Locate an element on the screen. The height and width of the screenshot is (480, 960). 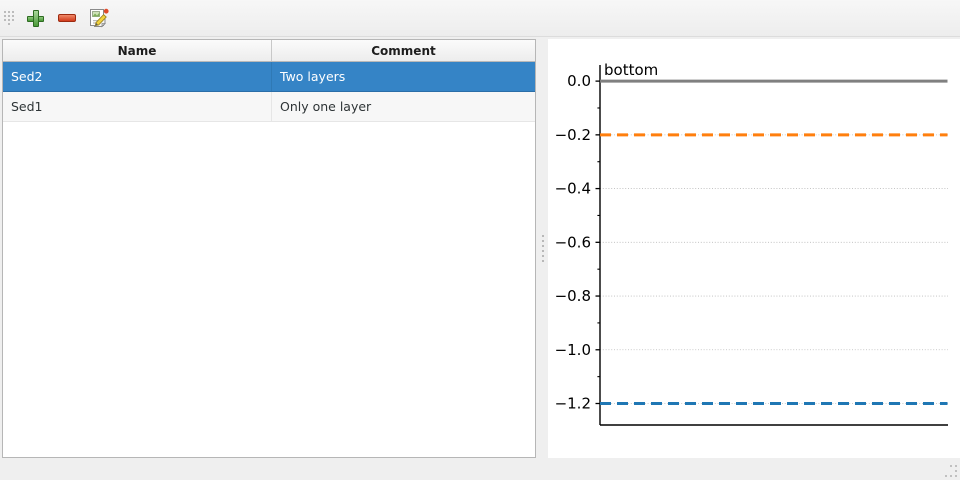
remove-button is located at coordinates (67, 18).